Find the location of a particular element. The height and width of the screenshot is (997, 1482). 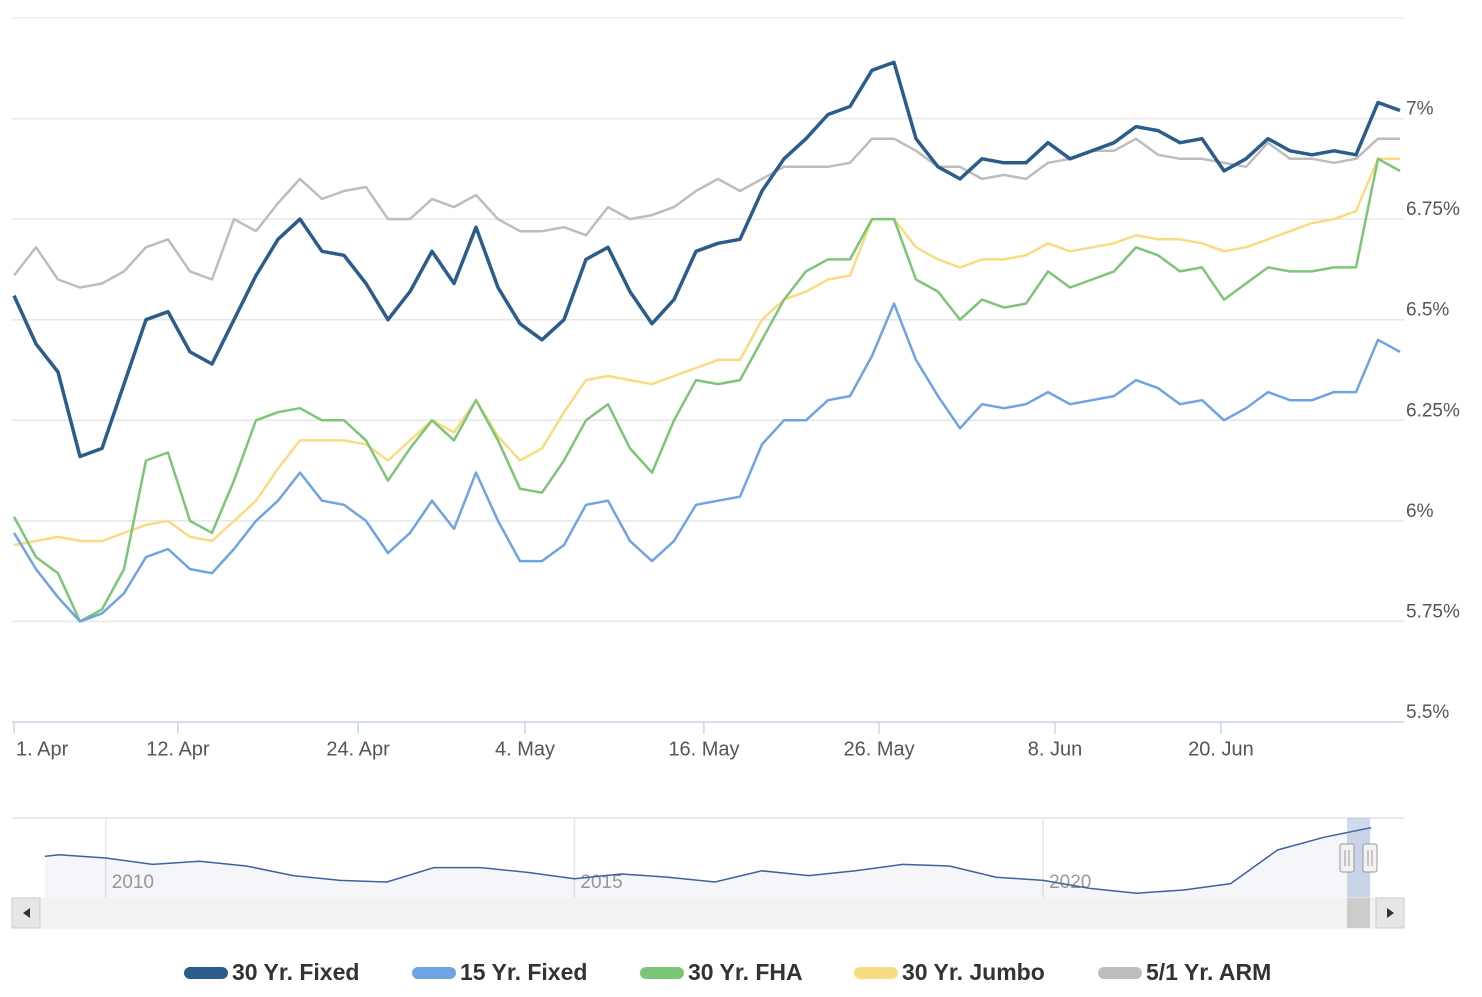

navigator-label: 2020 is located at coordinates (1070, 882).